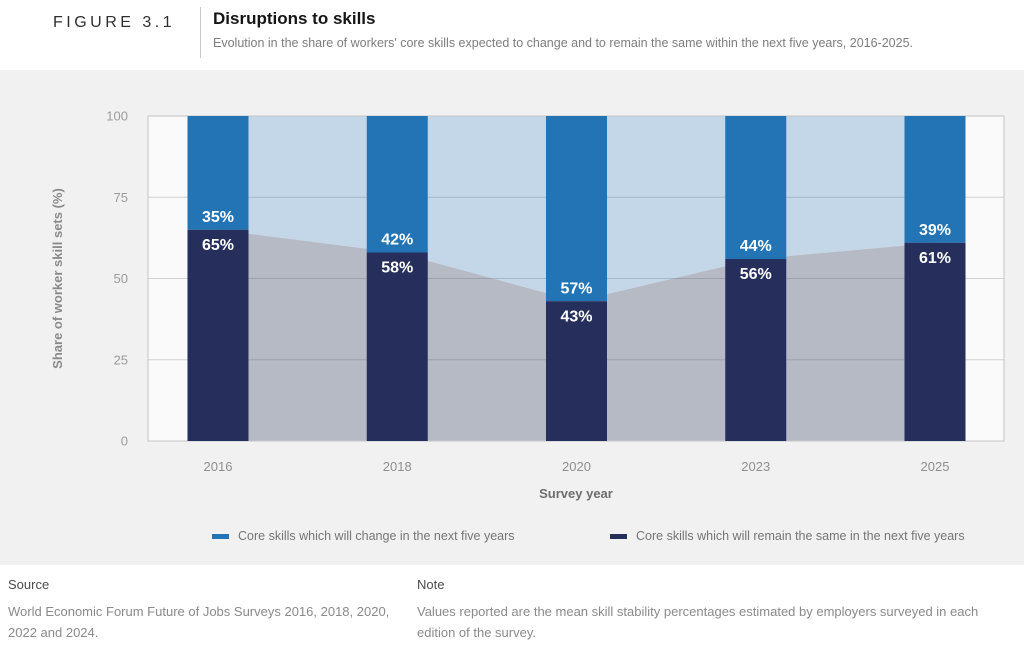 This screenshot has height=649, width=1024. What do you see at coordinates (114, 22) in the screenshot?
I see `figure-number: FIGURE 3.1` at bounding box center [114, 22].